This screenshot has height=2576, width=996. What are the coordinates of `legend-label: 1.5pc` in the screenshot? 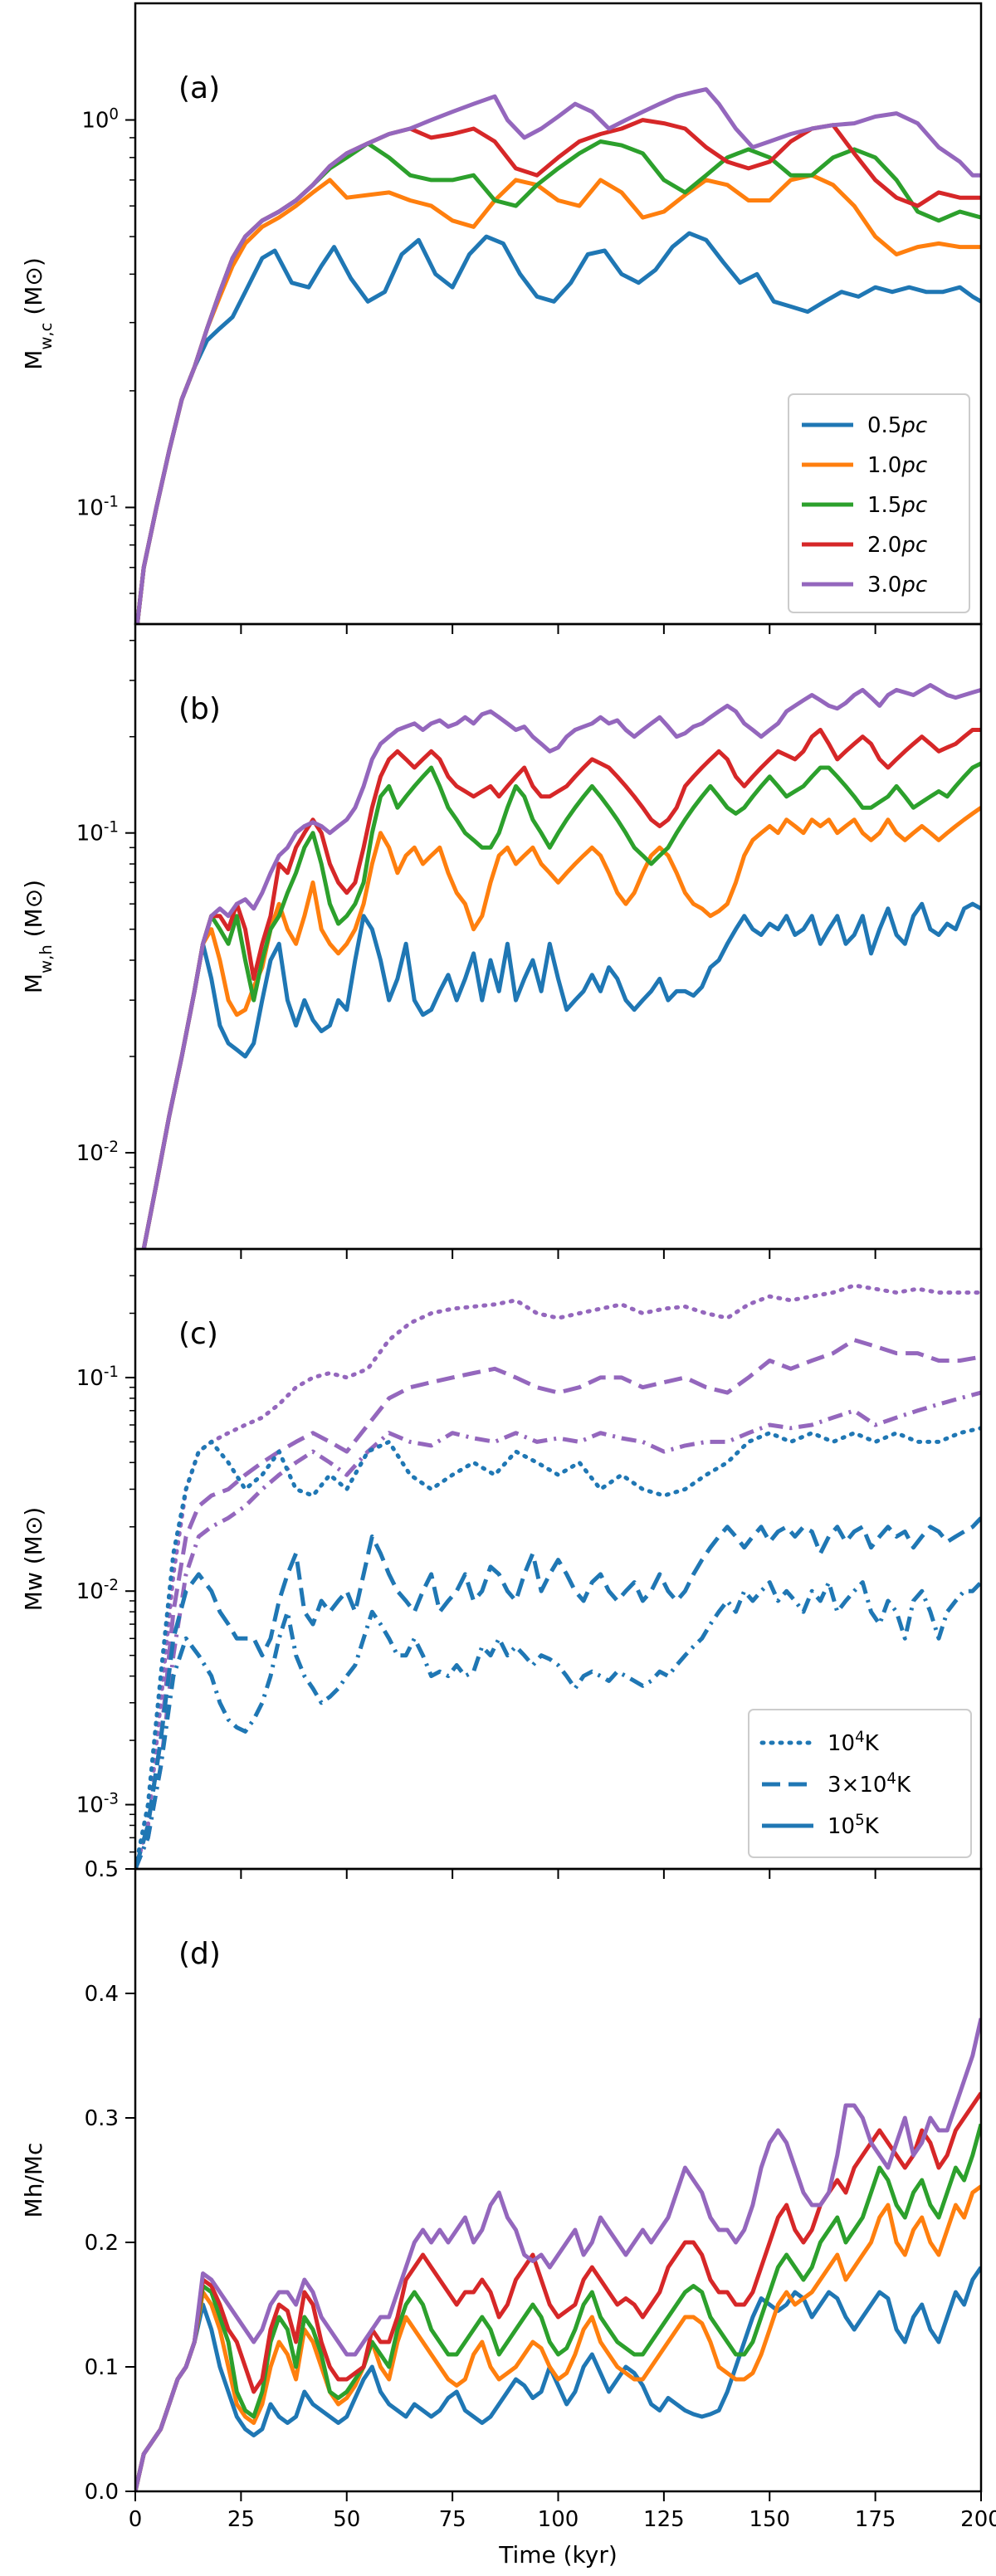 It's located at (897, 506).